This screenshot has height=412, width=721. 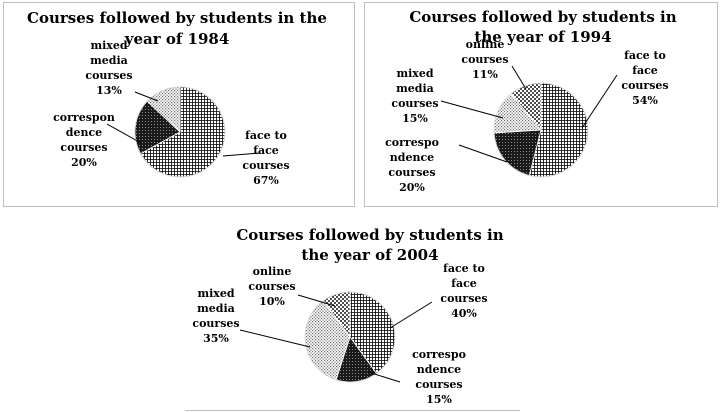 What do you see at coordinates (464, 313) in the screenshot?
I see `data-label-percent: 40%` at bounding box center [464, 313].